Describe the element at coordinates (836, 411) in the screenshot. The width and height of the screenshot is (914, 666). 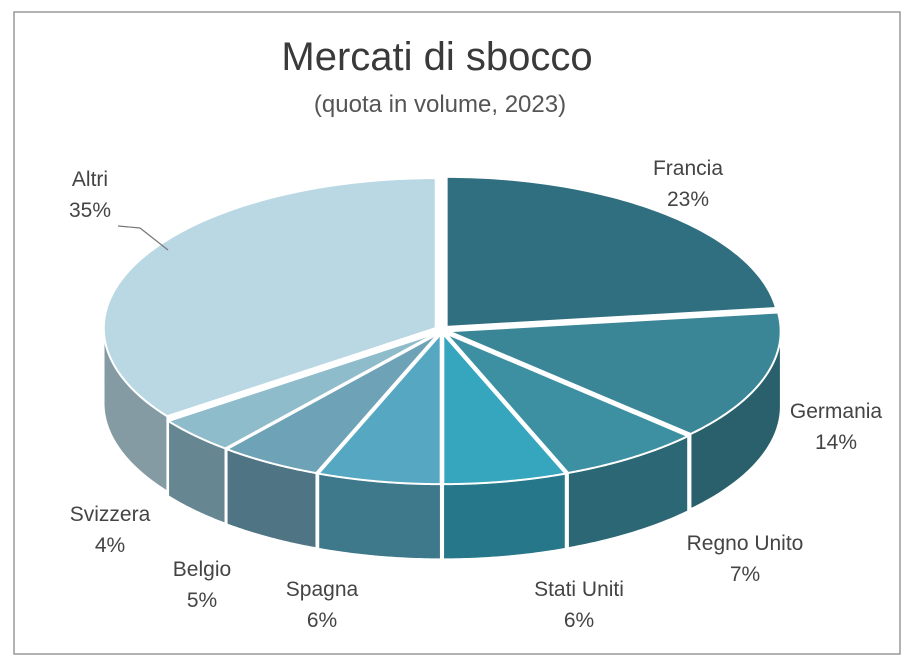
I see `category-label: Germania` at that location.